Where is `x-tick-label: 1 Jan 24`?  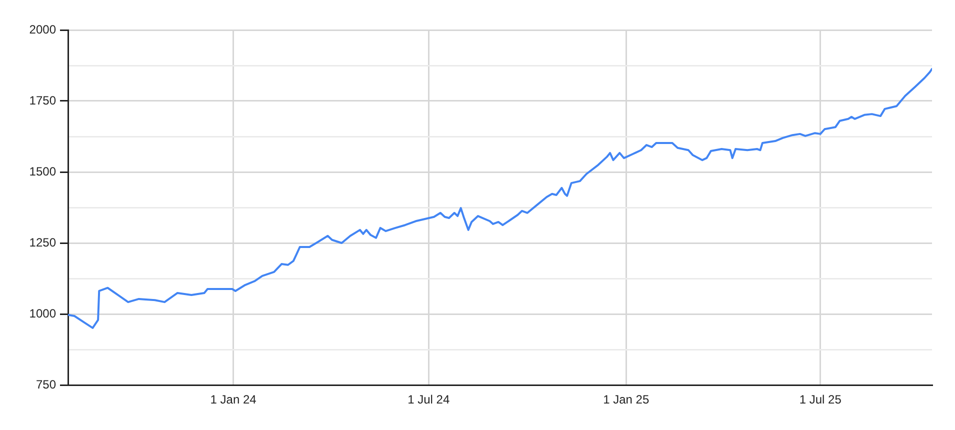
x-tick-label: 1 Jan 24 is located at coordinates (233, 399).